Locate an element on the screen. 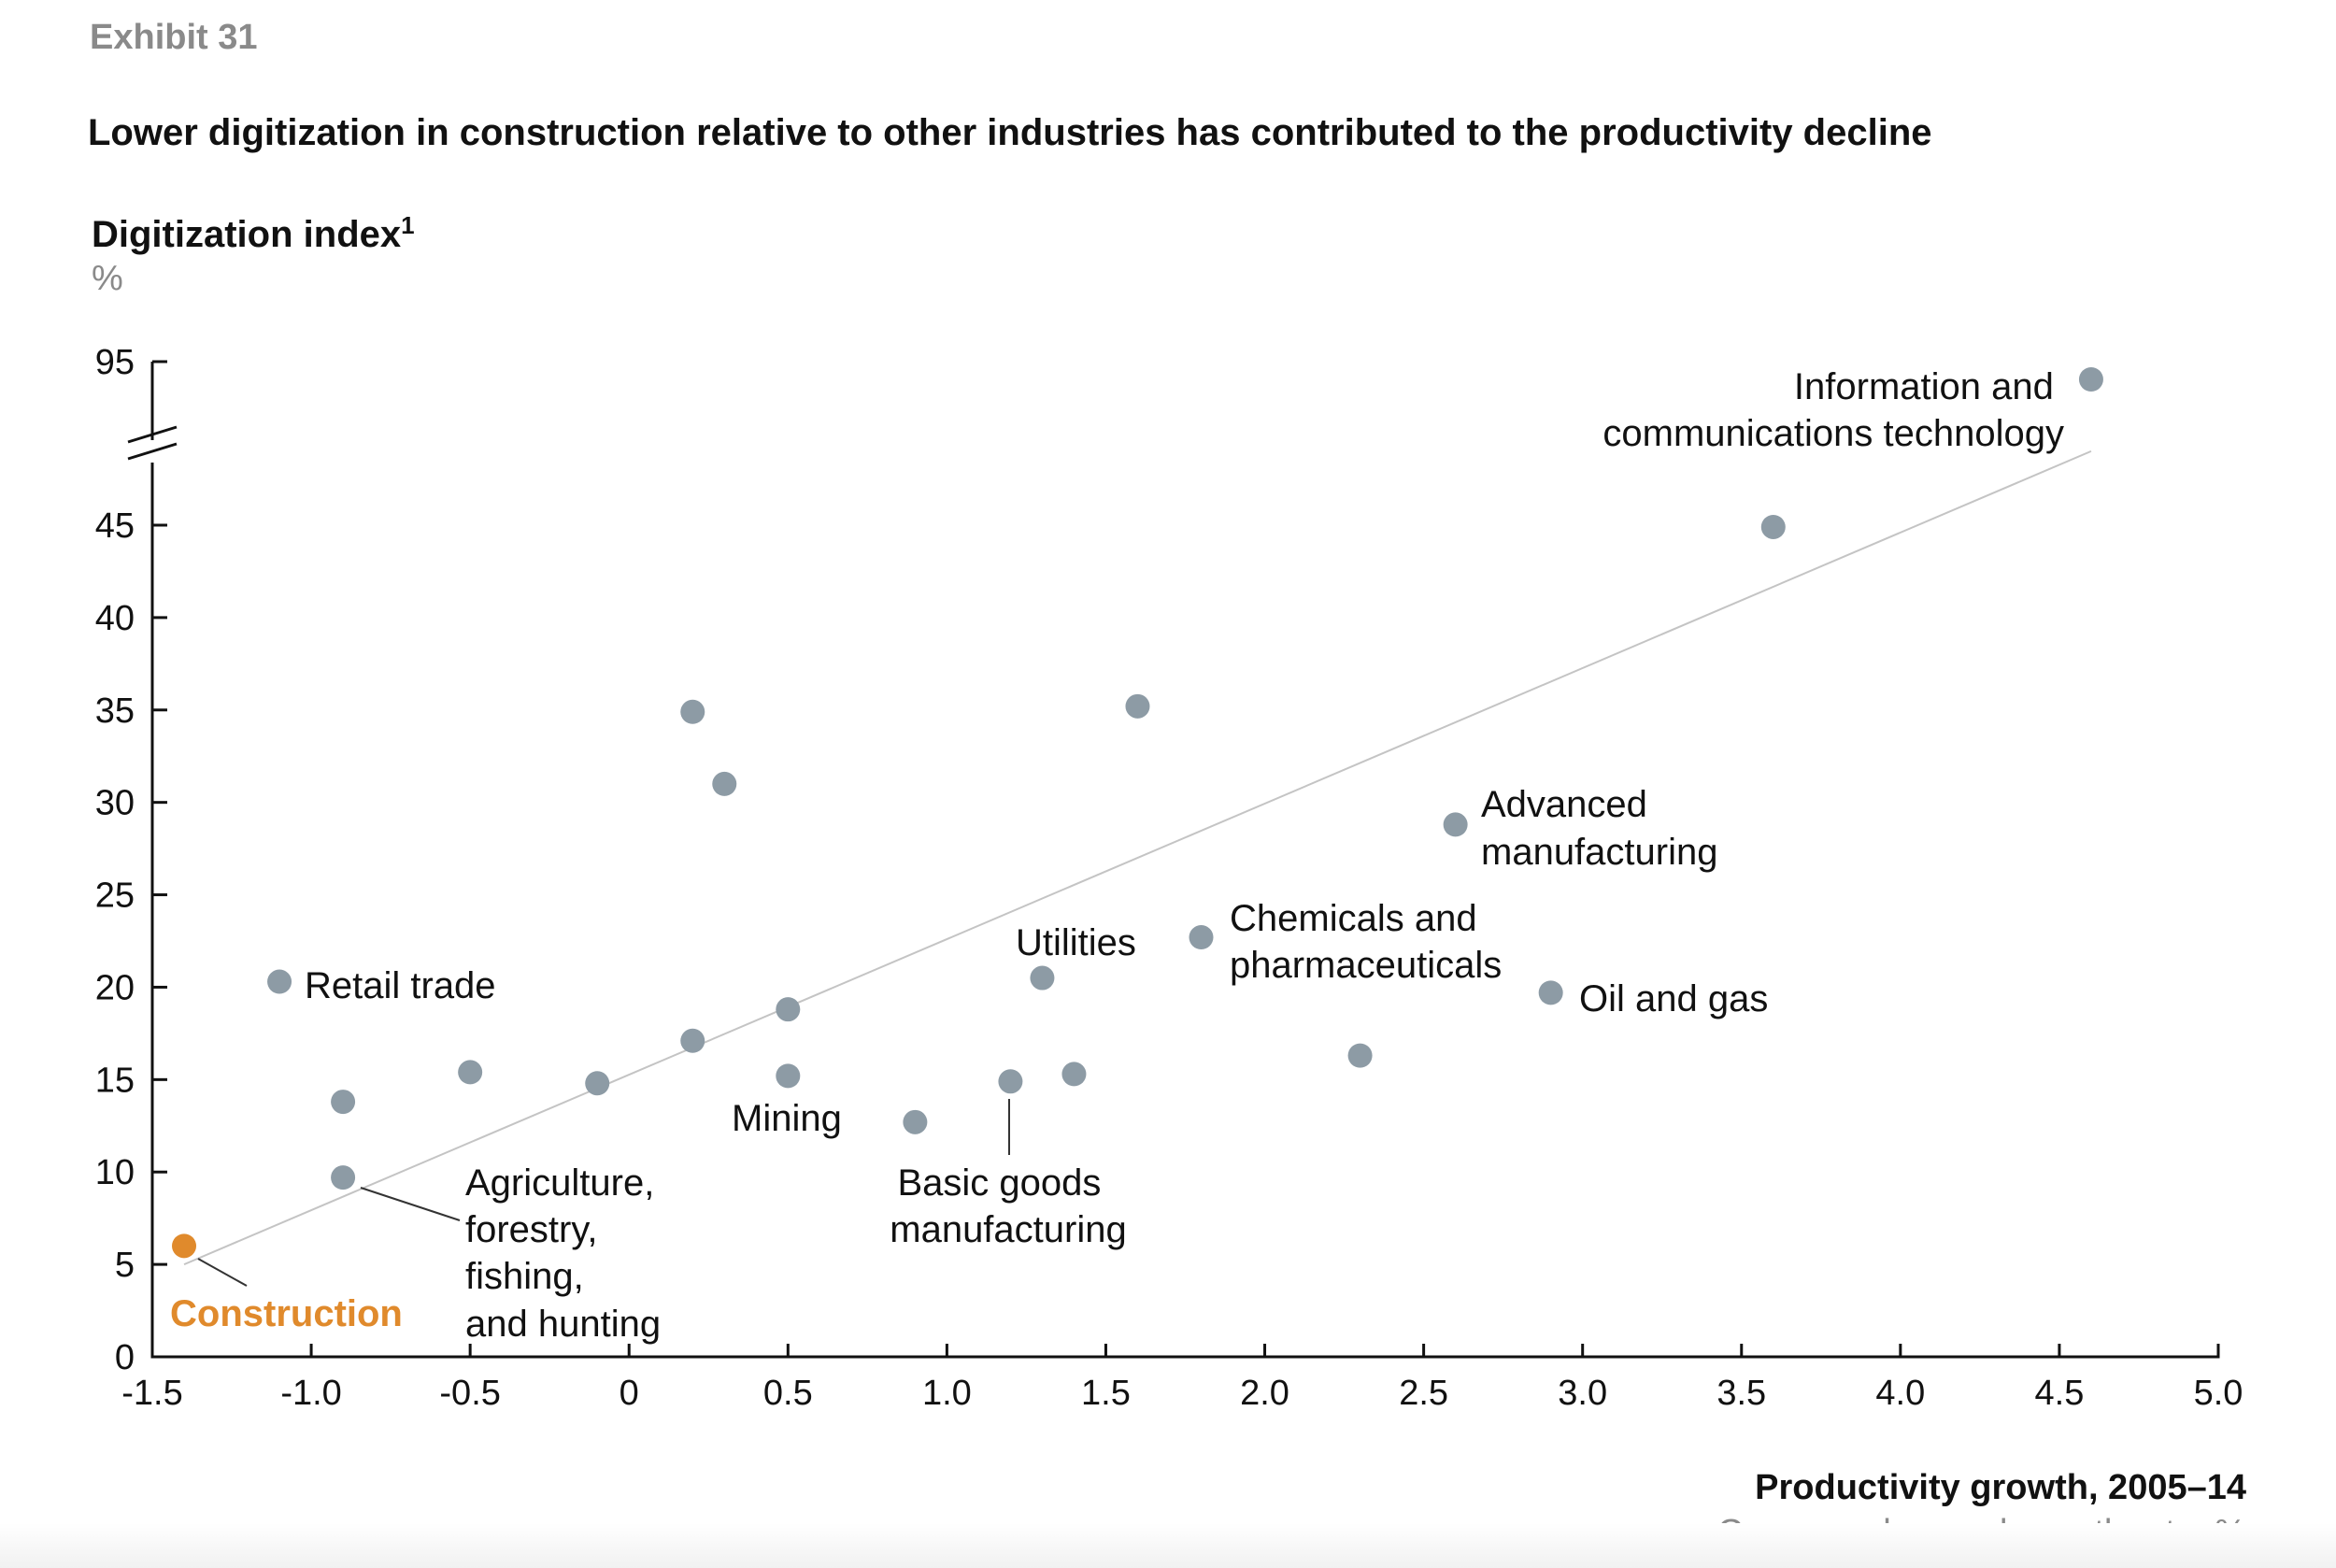 The image size is (2336, 1568). x-tick-label: 4.5 is located at coordinates (2060, 1393).